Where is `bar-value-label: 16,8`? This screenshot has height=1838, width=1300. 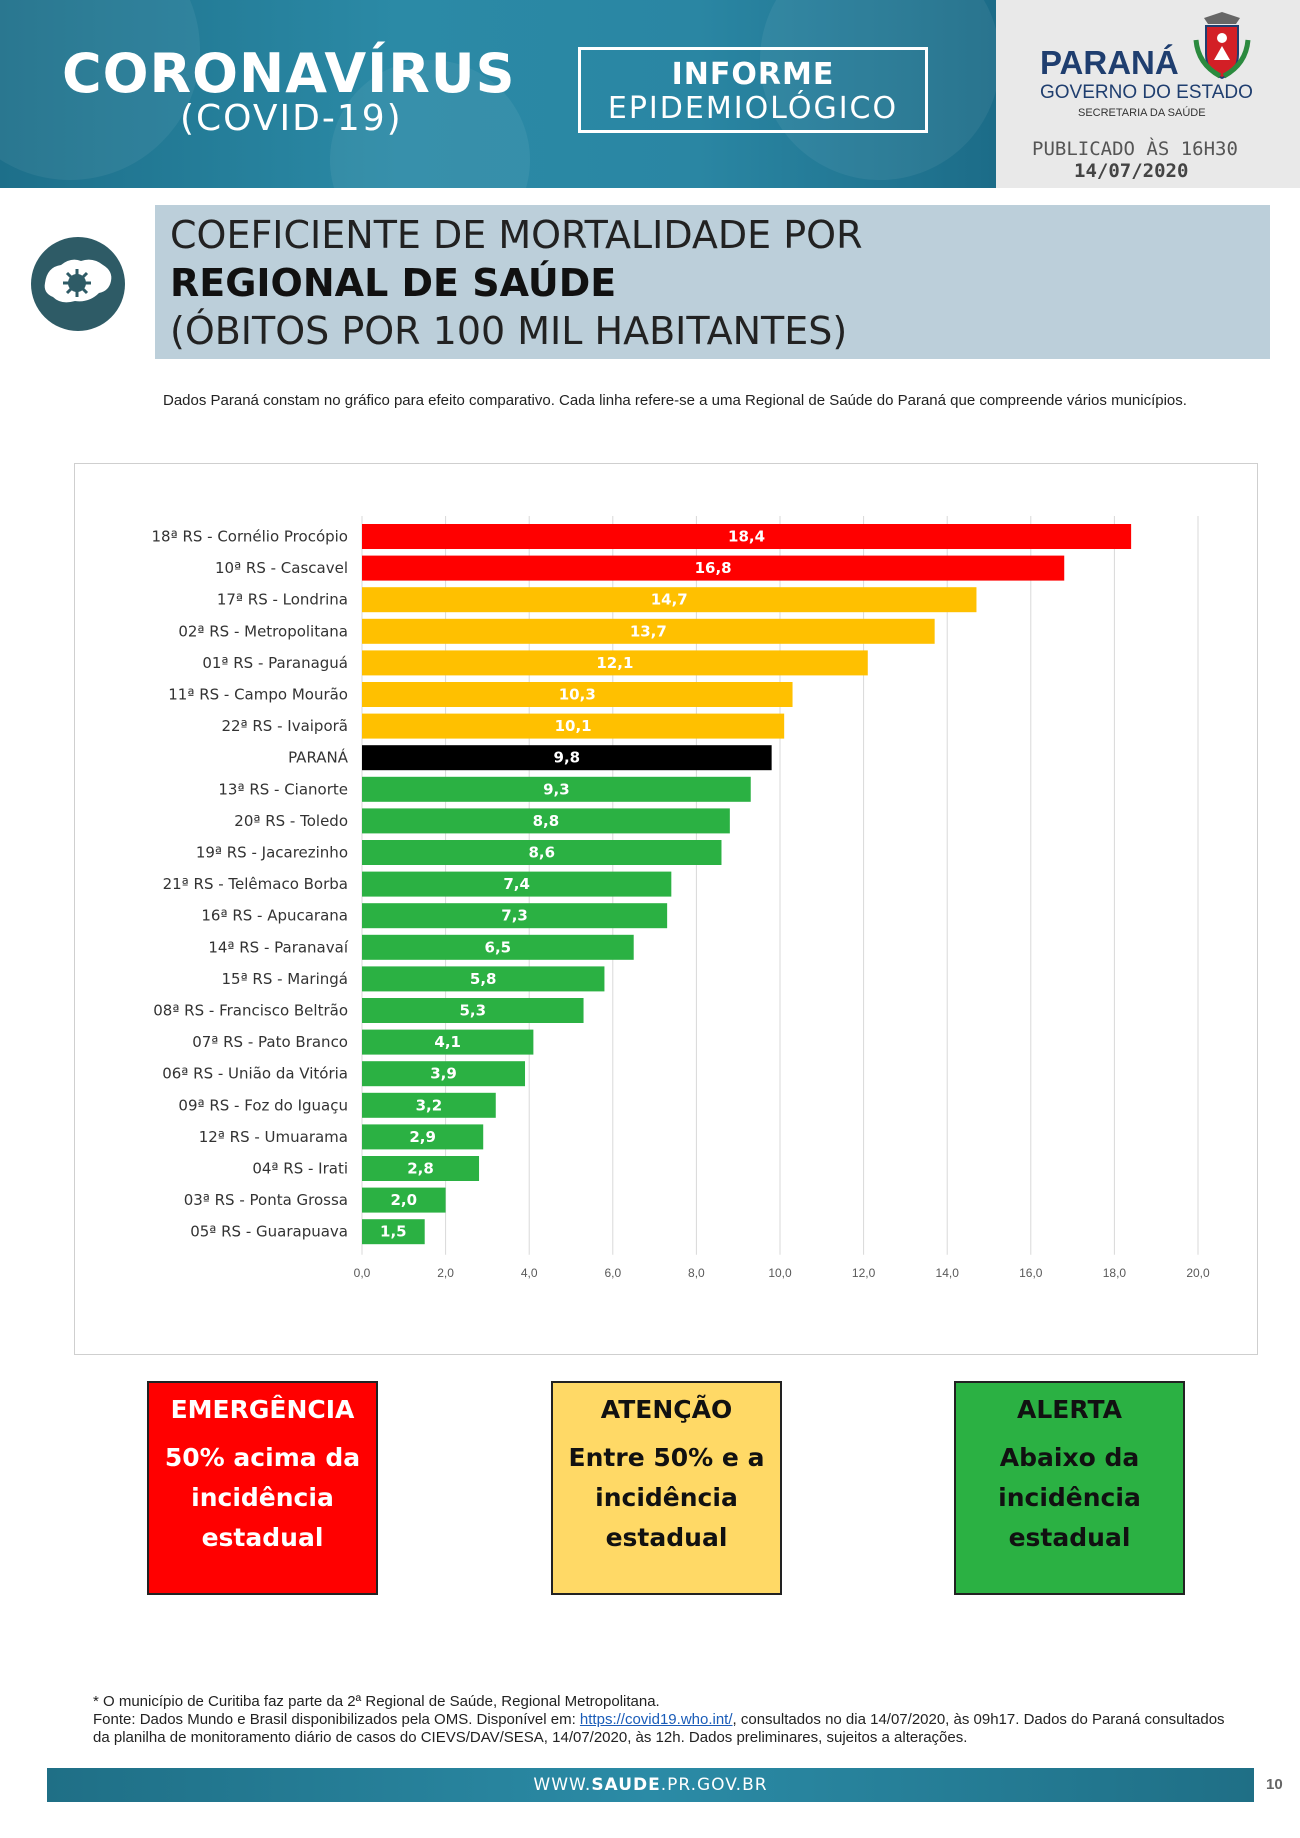 bar-value-label: 16,8 is located at coordinates (713, 568).